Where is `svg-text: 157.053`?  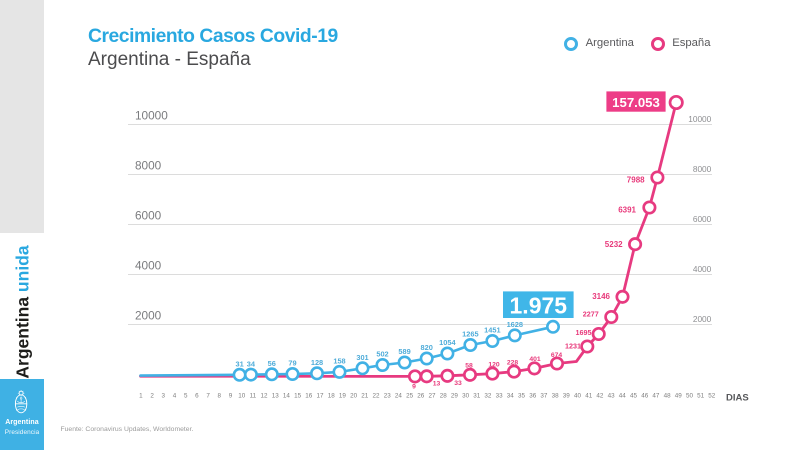 svg-text: 157.053 is located at coordinates (636, 102).